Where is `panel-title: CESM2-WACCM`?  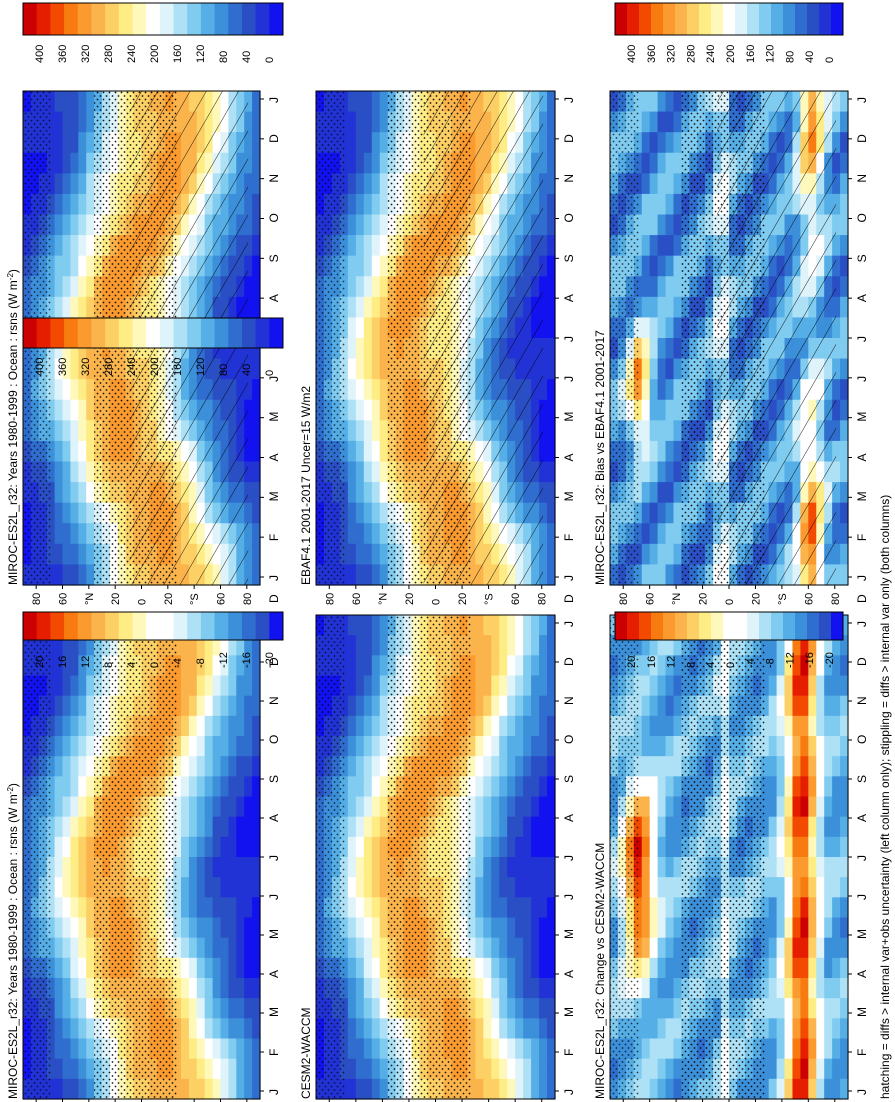 panel-title: CESM2-WACCM is located at coordinates (306, 1053).